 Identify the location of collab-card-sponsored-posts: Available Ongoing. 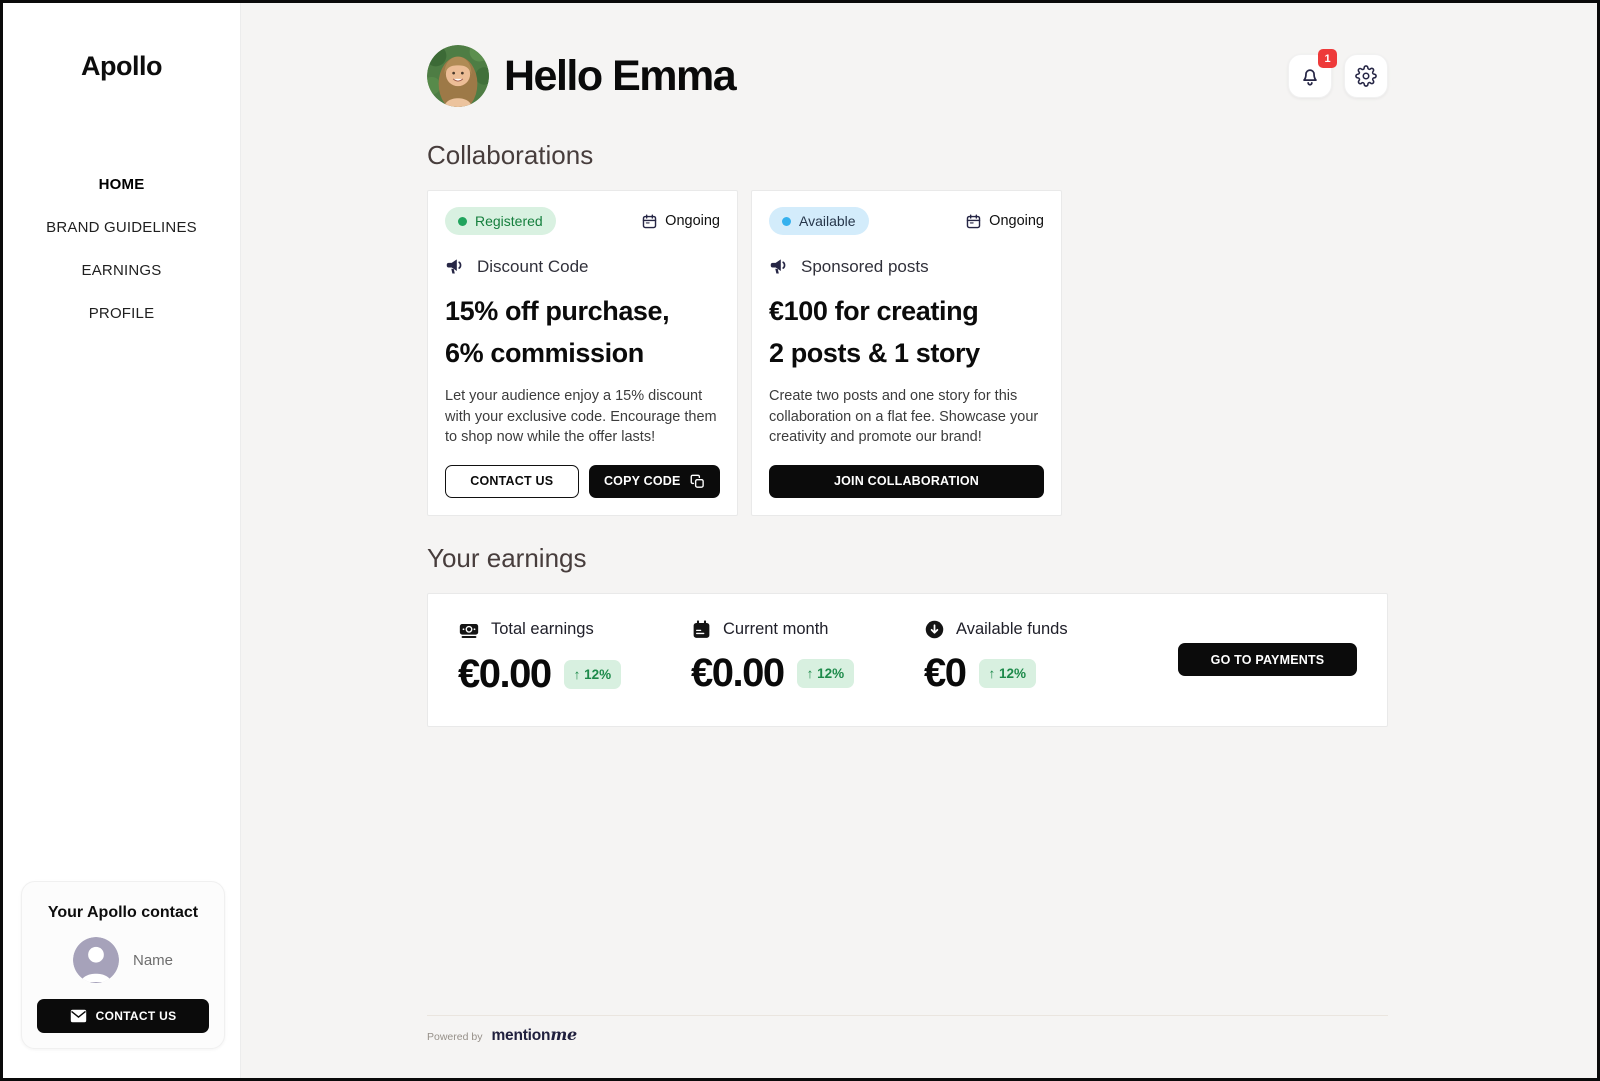
(906, 353).